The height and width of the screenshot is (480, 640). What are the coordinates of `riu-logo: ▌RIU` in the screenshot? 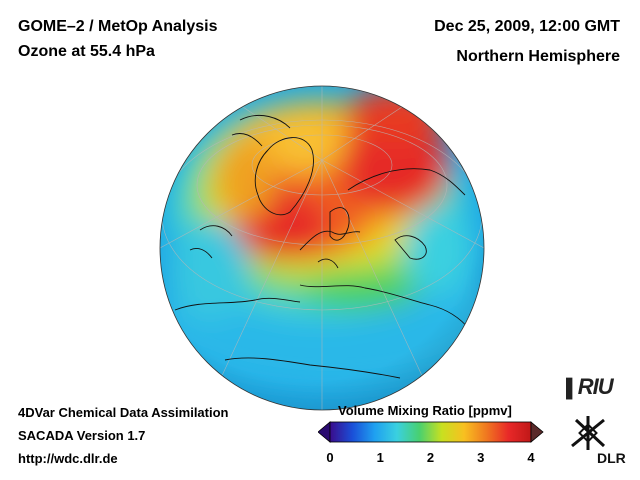 It's located at (590, 386).